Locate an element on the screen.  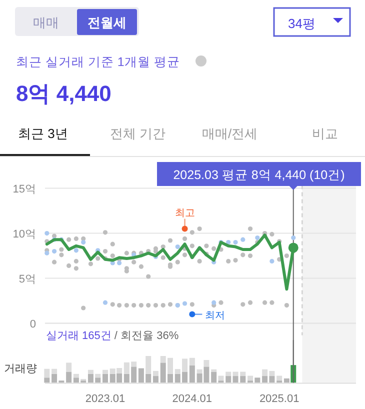
x-tick-label: 2024.01 is located at coordinates (192, 399).